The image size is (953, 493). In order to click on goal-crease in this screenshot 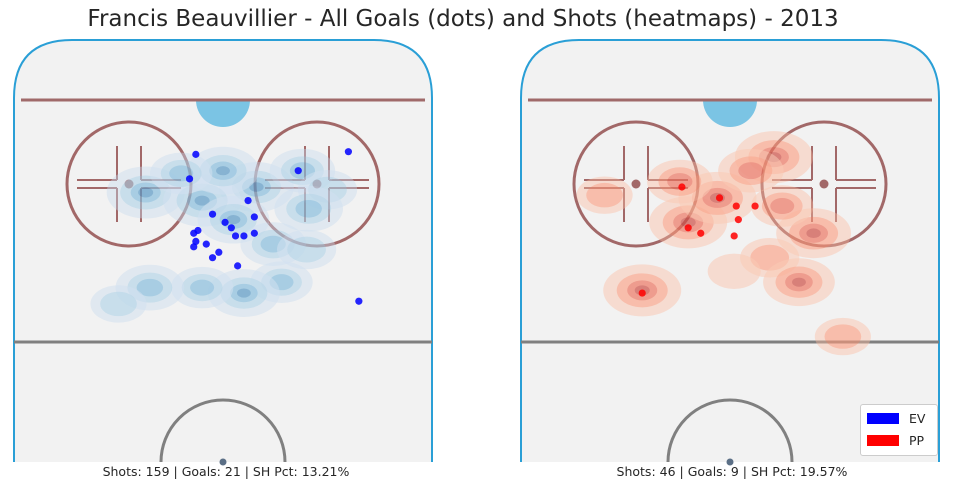, I will do `click(223, 113)`.